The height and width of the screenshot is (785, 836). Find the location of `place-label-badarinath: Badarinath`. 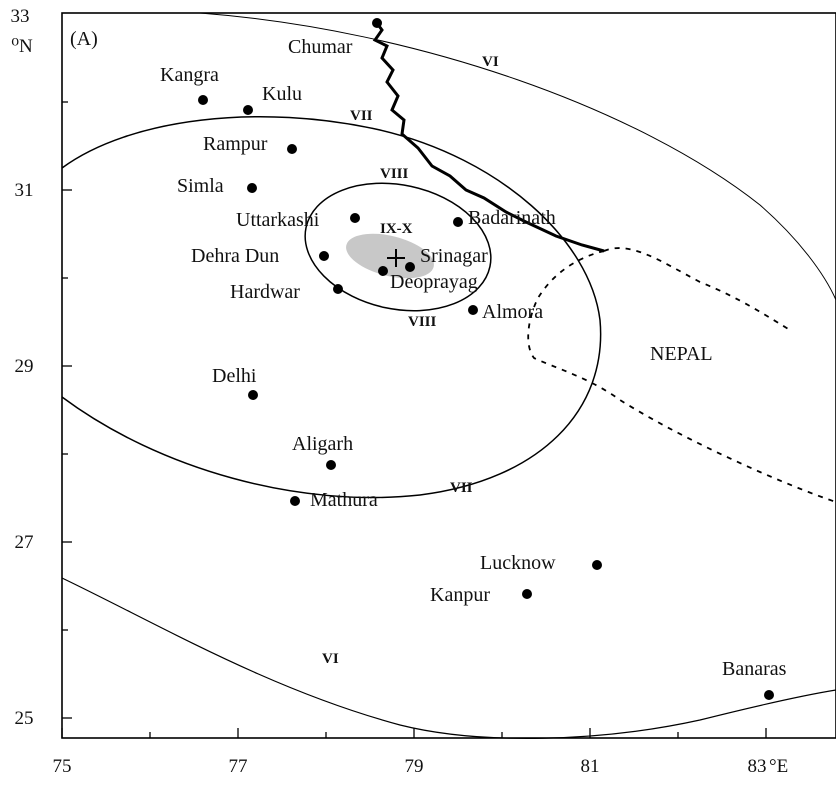

place-label-badarinath: Badarinath is located at coordinates (512, 218).